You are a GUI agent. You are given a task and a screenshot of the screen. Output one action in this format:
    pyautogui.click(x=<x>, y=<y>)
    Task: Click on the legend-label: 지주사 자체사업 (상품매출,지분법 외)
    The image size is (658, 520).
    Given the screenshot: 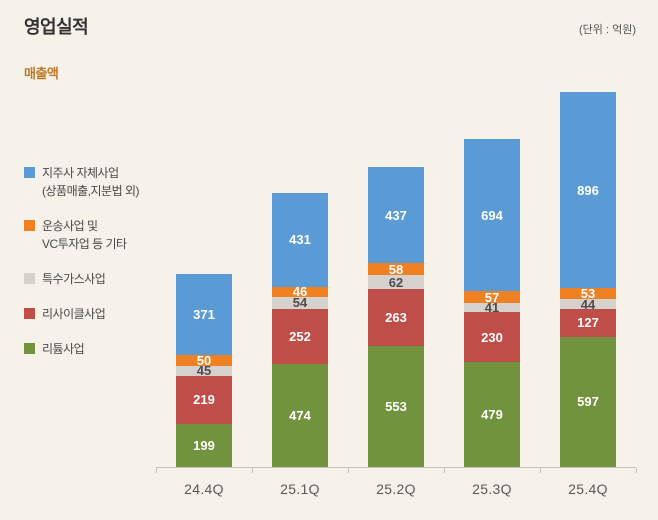 What is the action you would take?
    pyautogui.click(x=90, y=182)
    